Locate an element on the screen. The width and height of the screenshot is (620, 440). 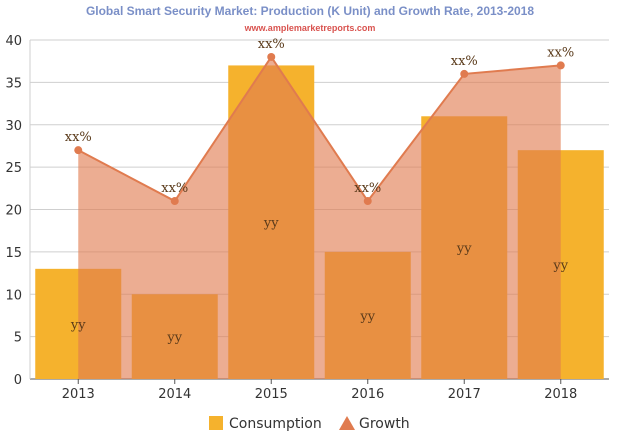
y-axis: 0 5 10 15 20 25 30 35 40 is located at coordinates (18, 211).